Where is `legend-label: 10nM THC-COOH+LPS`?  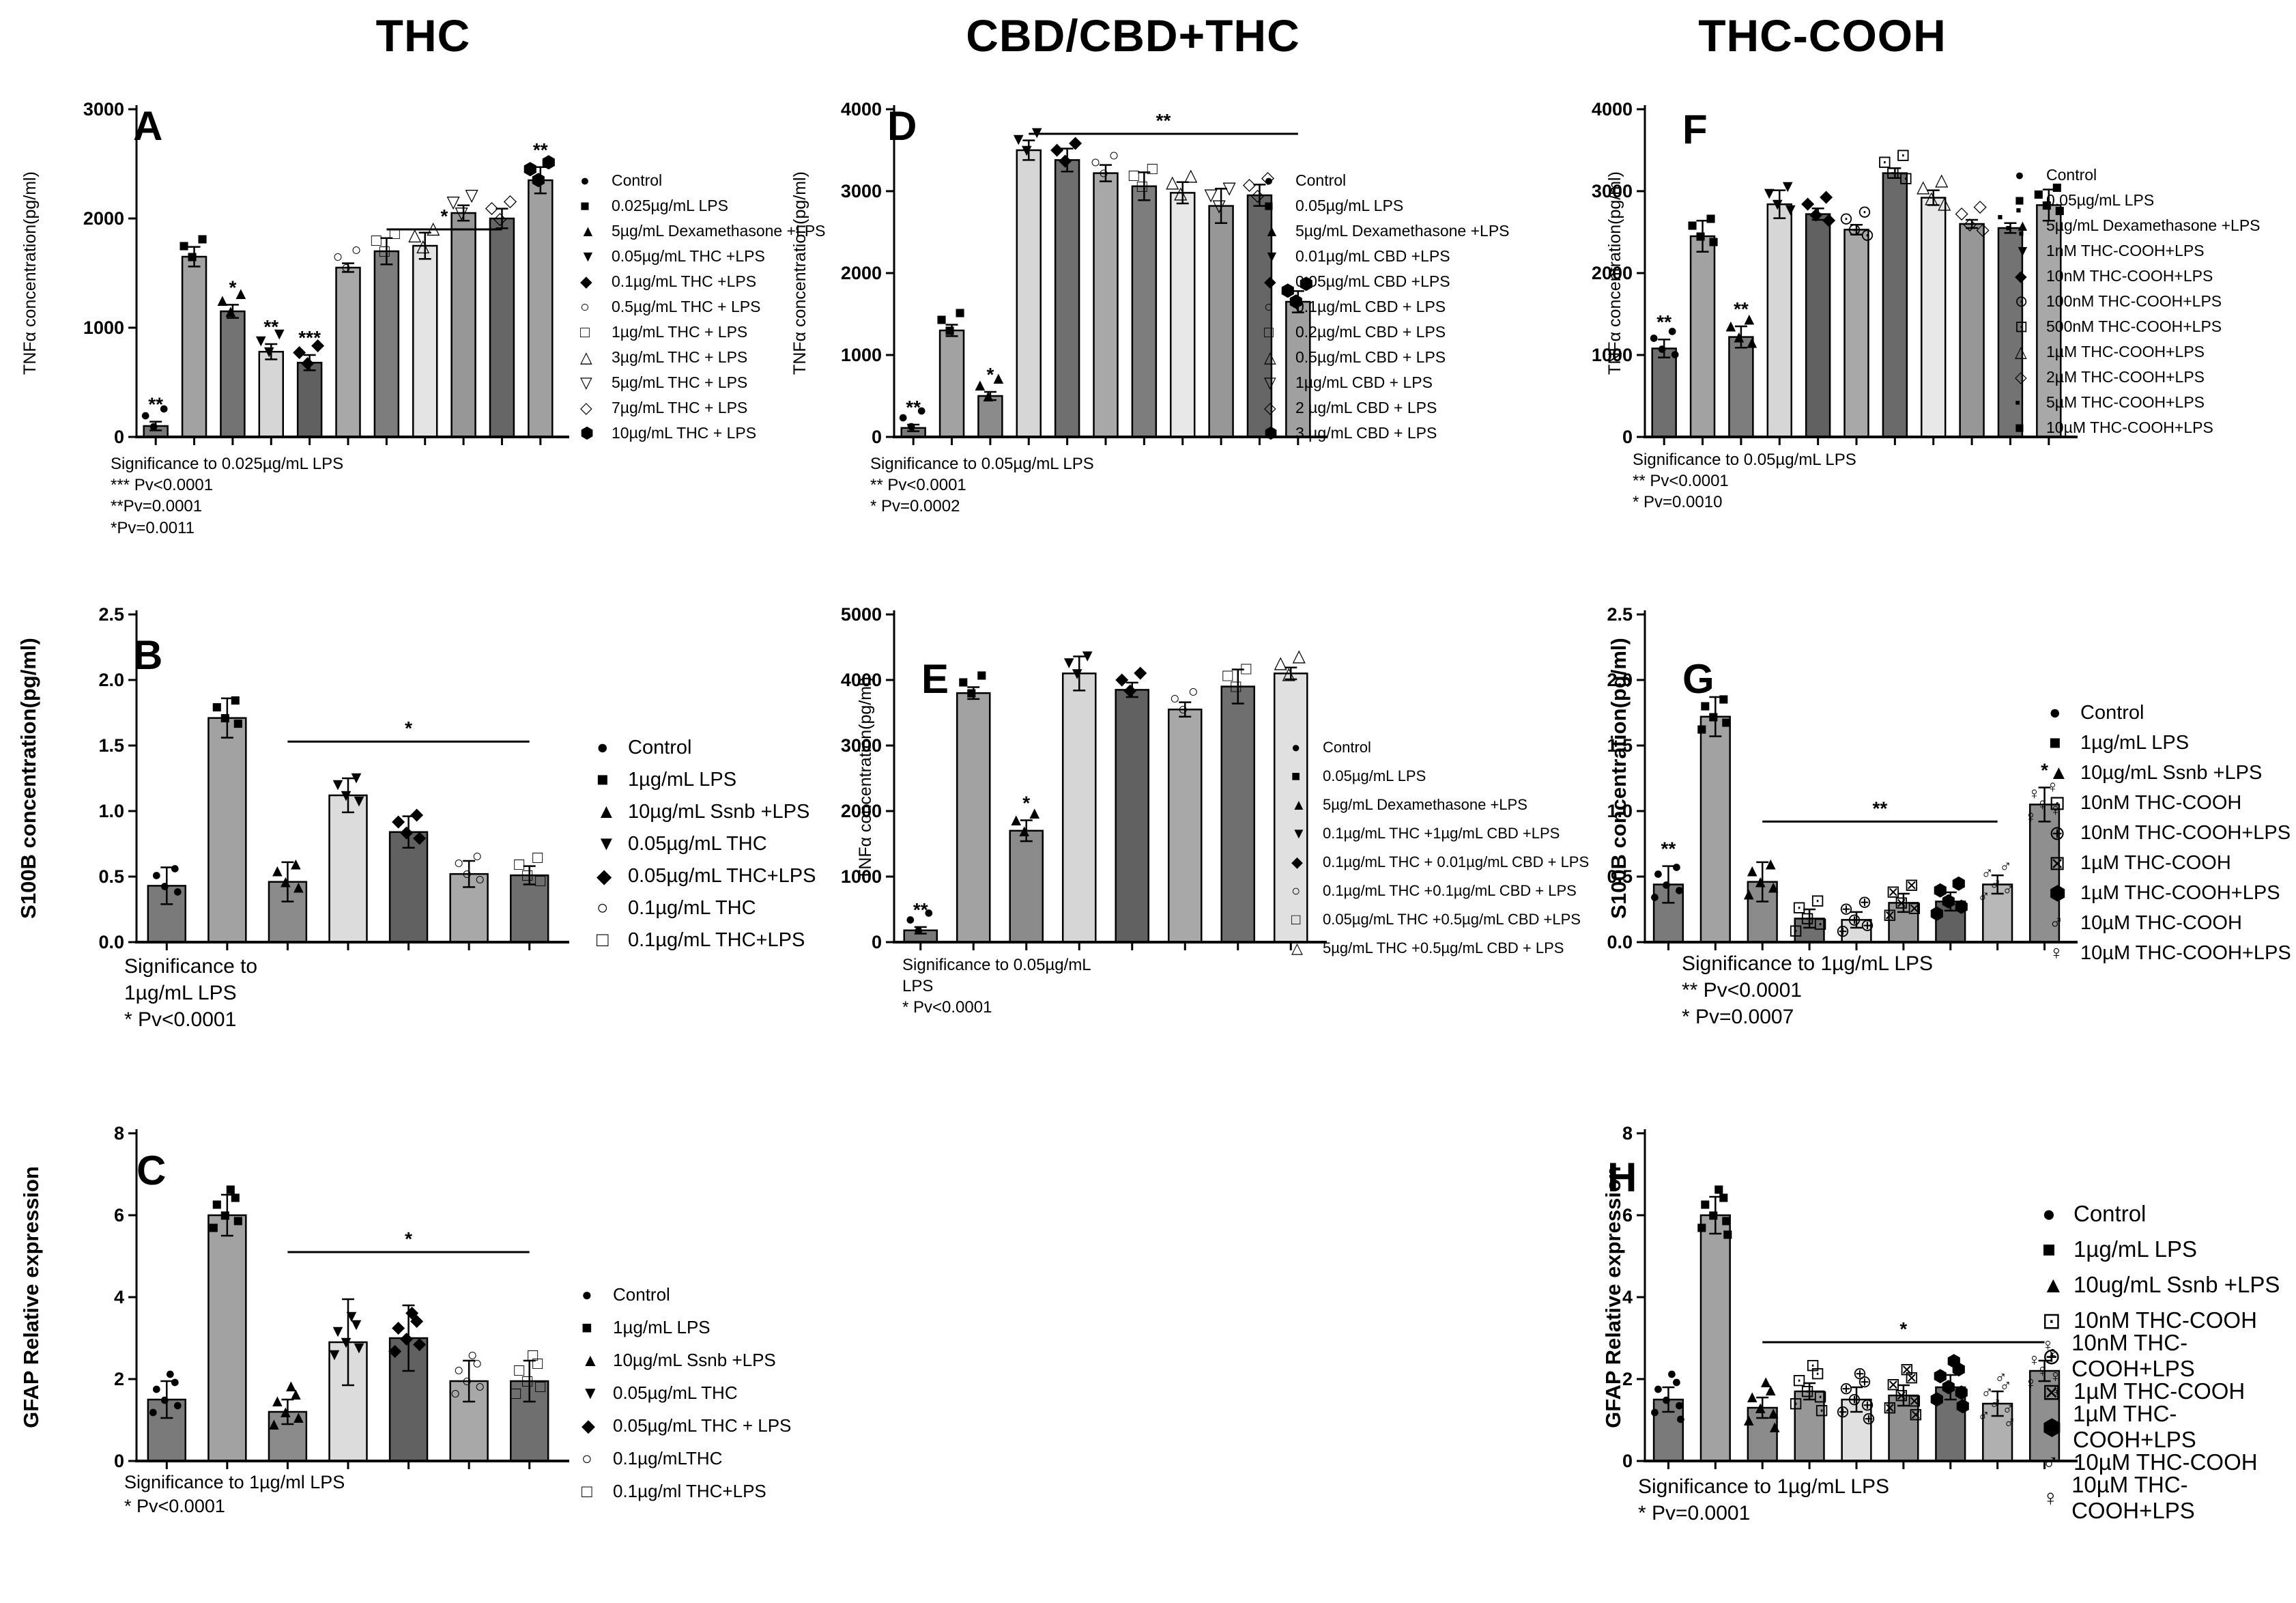
legend-label: 10nM THC-COOH+LPS is located at coordinates (2129, 276).